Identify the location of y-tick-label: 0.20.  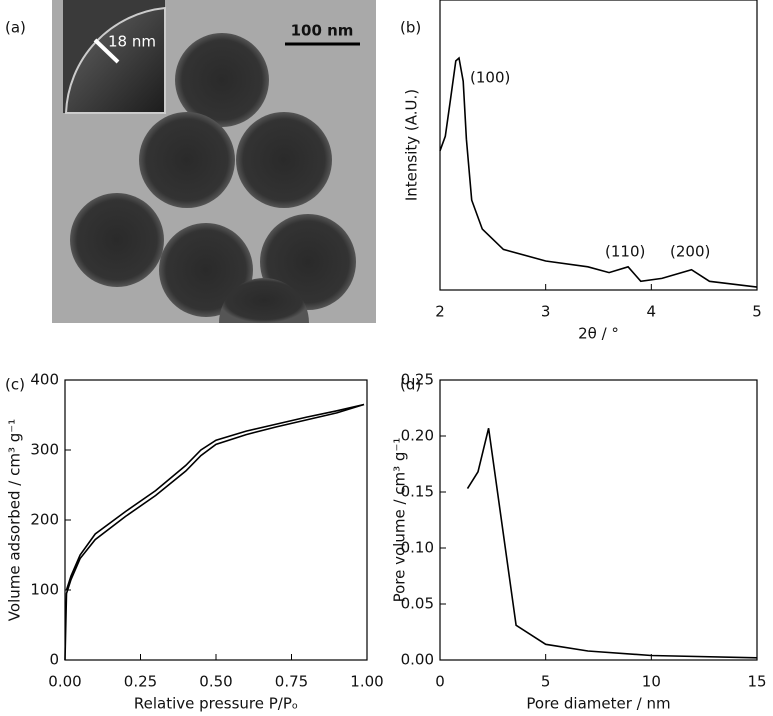
(417, 436).